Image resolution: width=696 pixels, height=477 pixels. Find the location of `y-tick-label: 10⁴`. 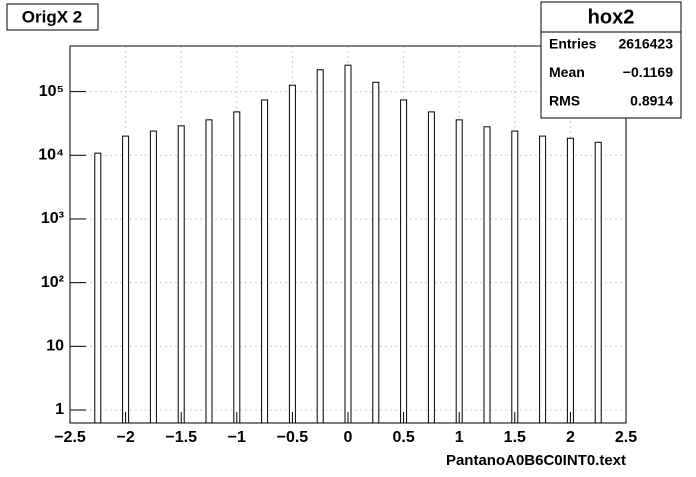

y-tick-label: 10⁴ is located at coordinates (51, 154).